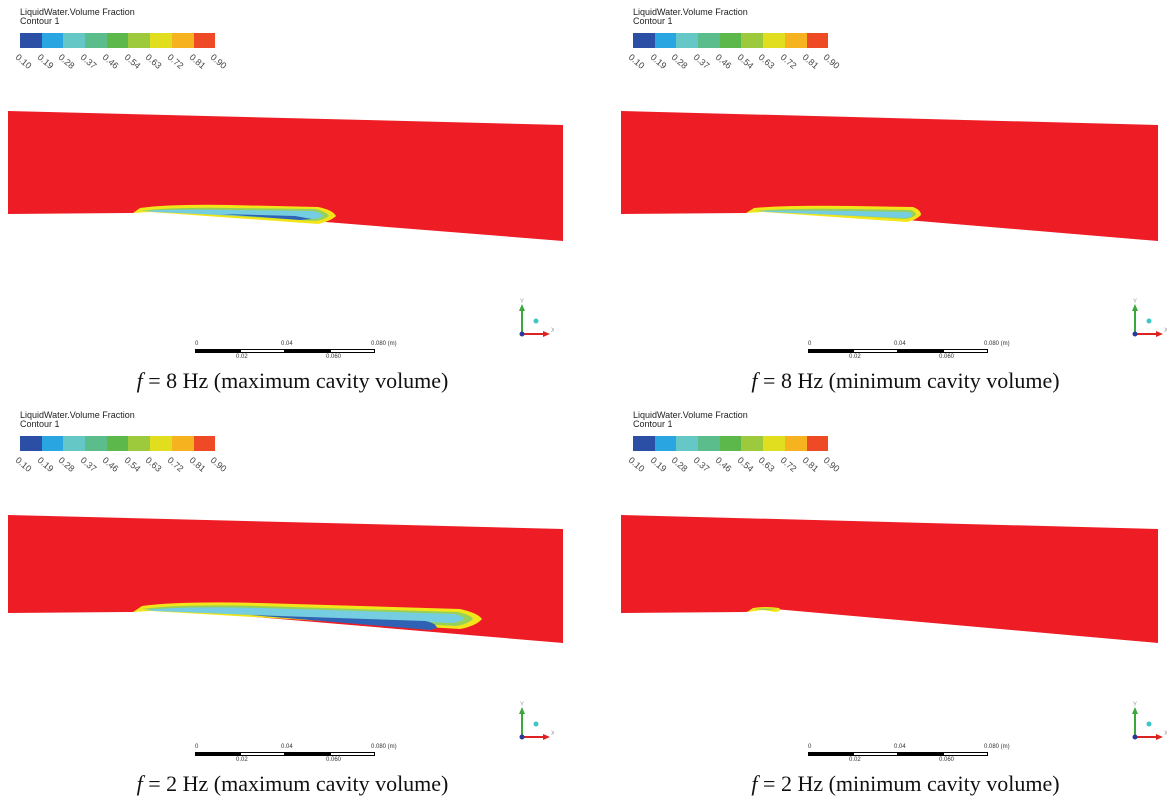  What do you see at coordinates (334, 357) in the screenshot?
I see `scale-bar-label: 0.060` at bounding box center [334, 357].